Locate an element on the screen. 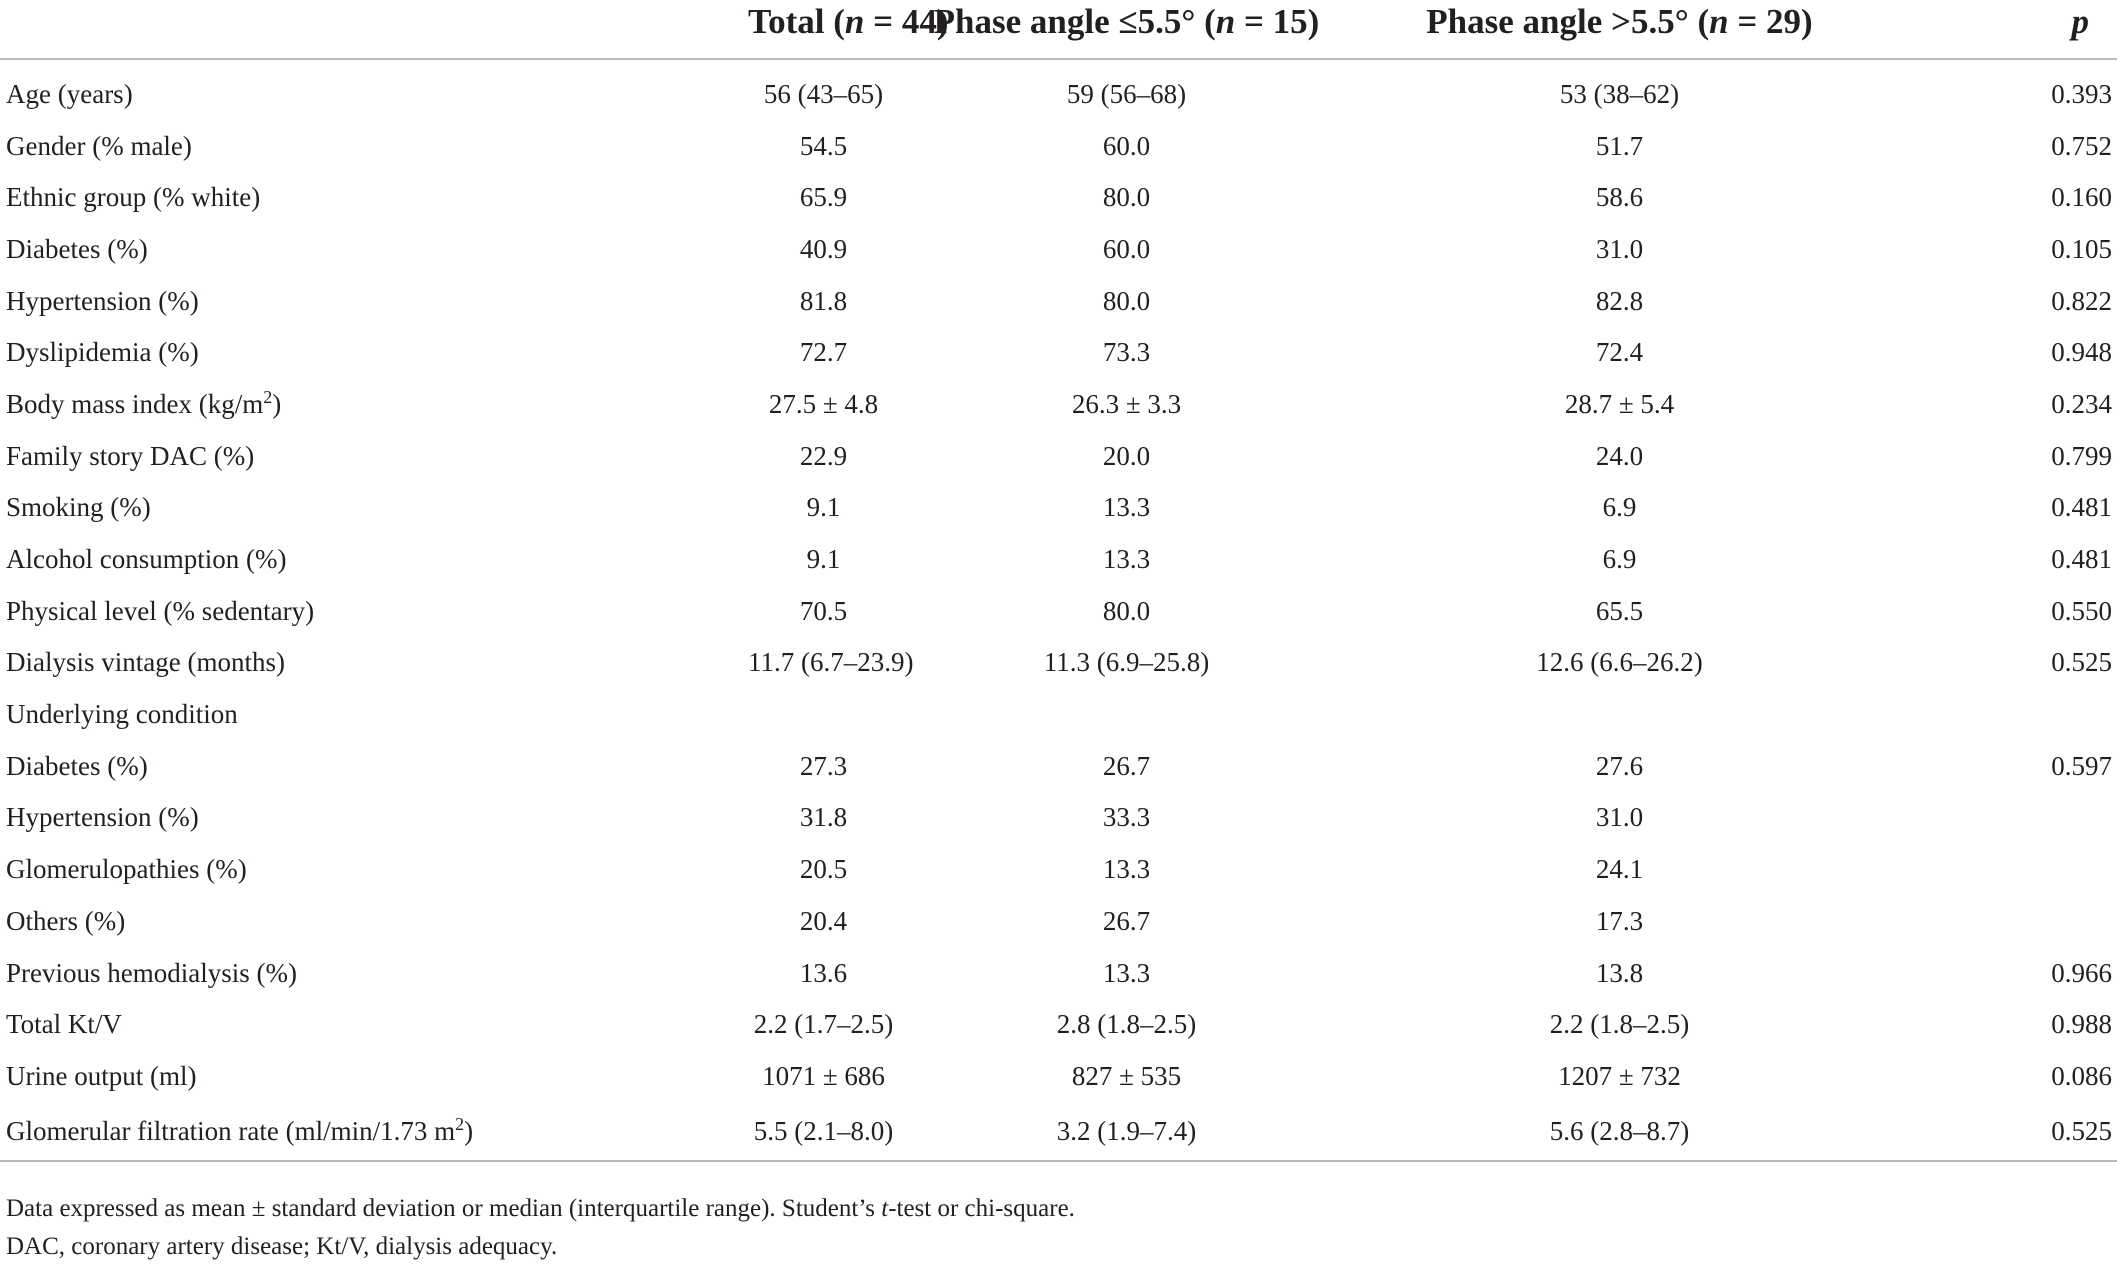  cell-total: 72.7 is located at coordinates (823, 352).